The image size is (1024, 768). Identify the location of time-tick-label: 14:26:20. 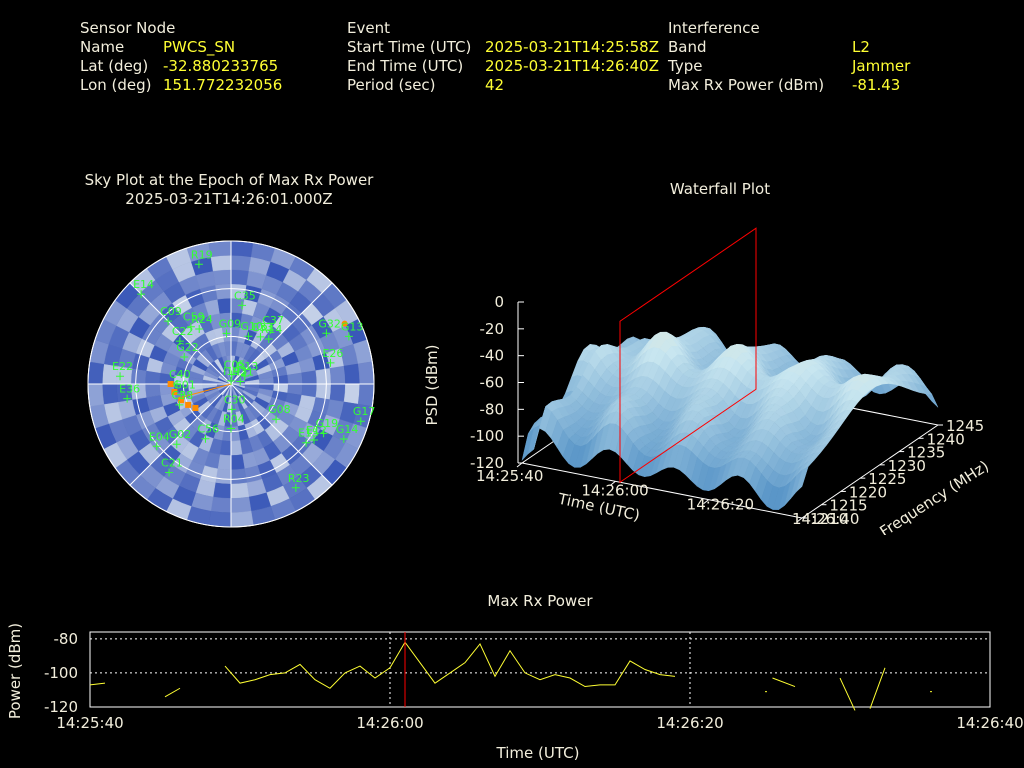
(720, 505).